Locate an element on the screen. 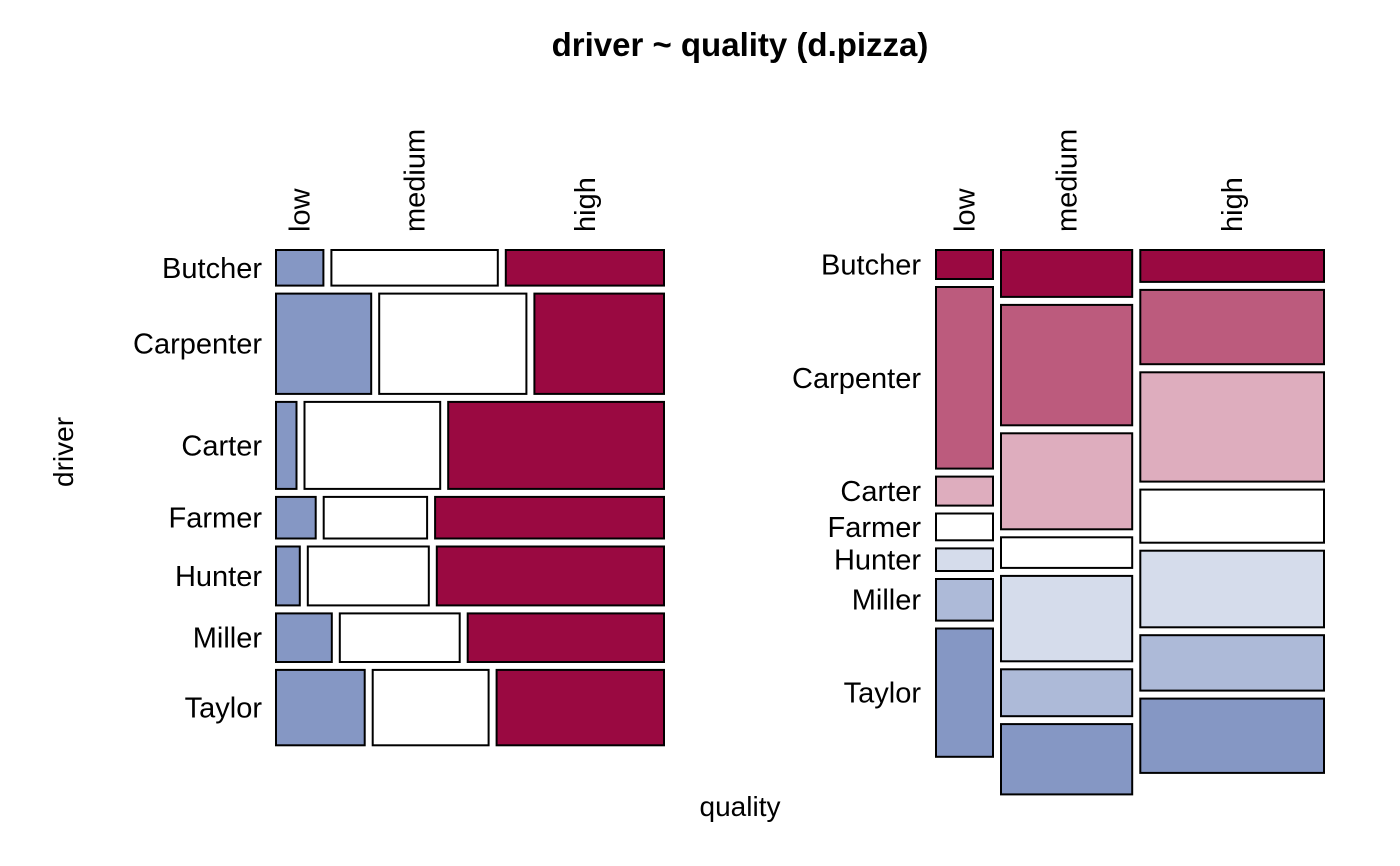 This screenshot has width=1400, height=866. x-axis-label: quality is located at coordinates (740, 806).